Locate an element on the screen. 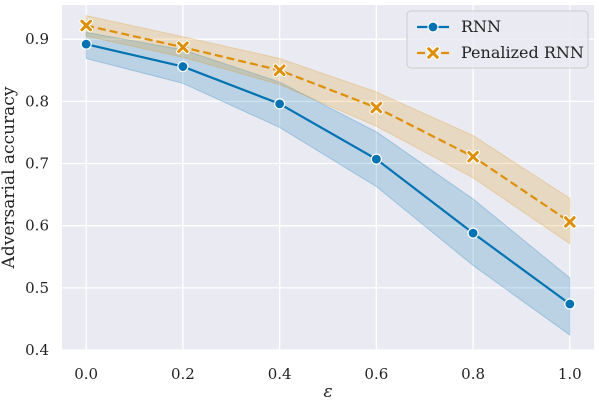  x-tick-label: 1.0 is located at coordinates (570, 374).